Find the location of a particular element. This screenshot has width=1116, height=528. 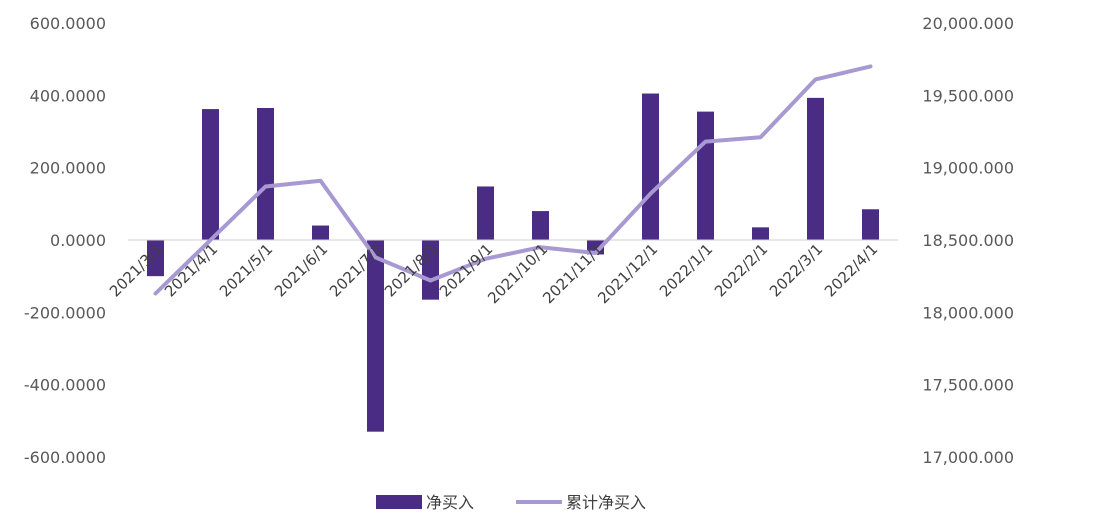

right-tick-label: 17,000.000 is located at coordinates (968, 457).